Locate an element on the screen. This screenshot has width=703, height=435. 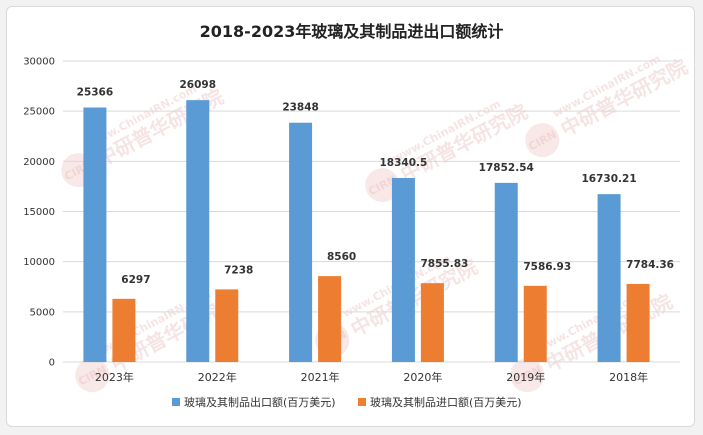
y-axis: 0 5000 10000 15000 20000 25000 30000 is located at coordinates (39, 213).